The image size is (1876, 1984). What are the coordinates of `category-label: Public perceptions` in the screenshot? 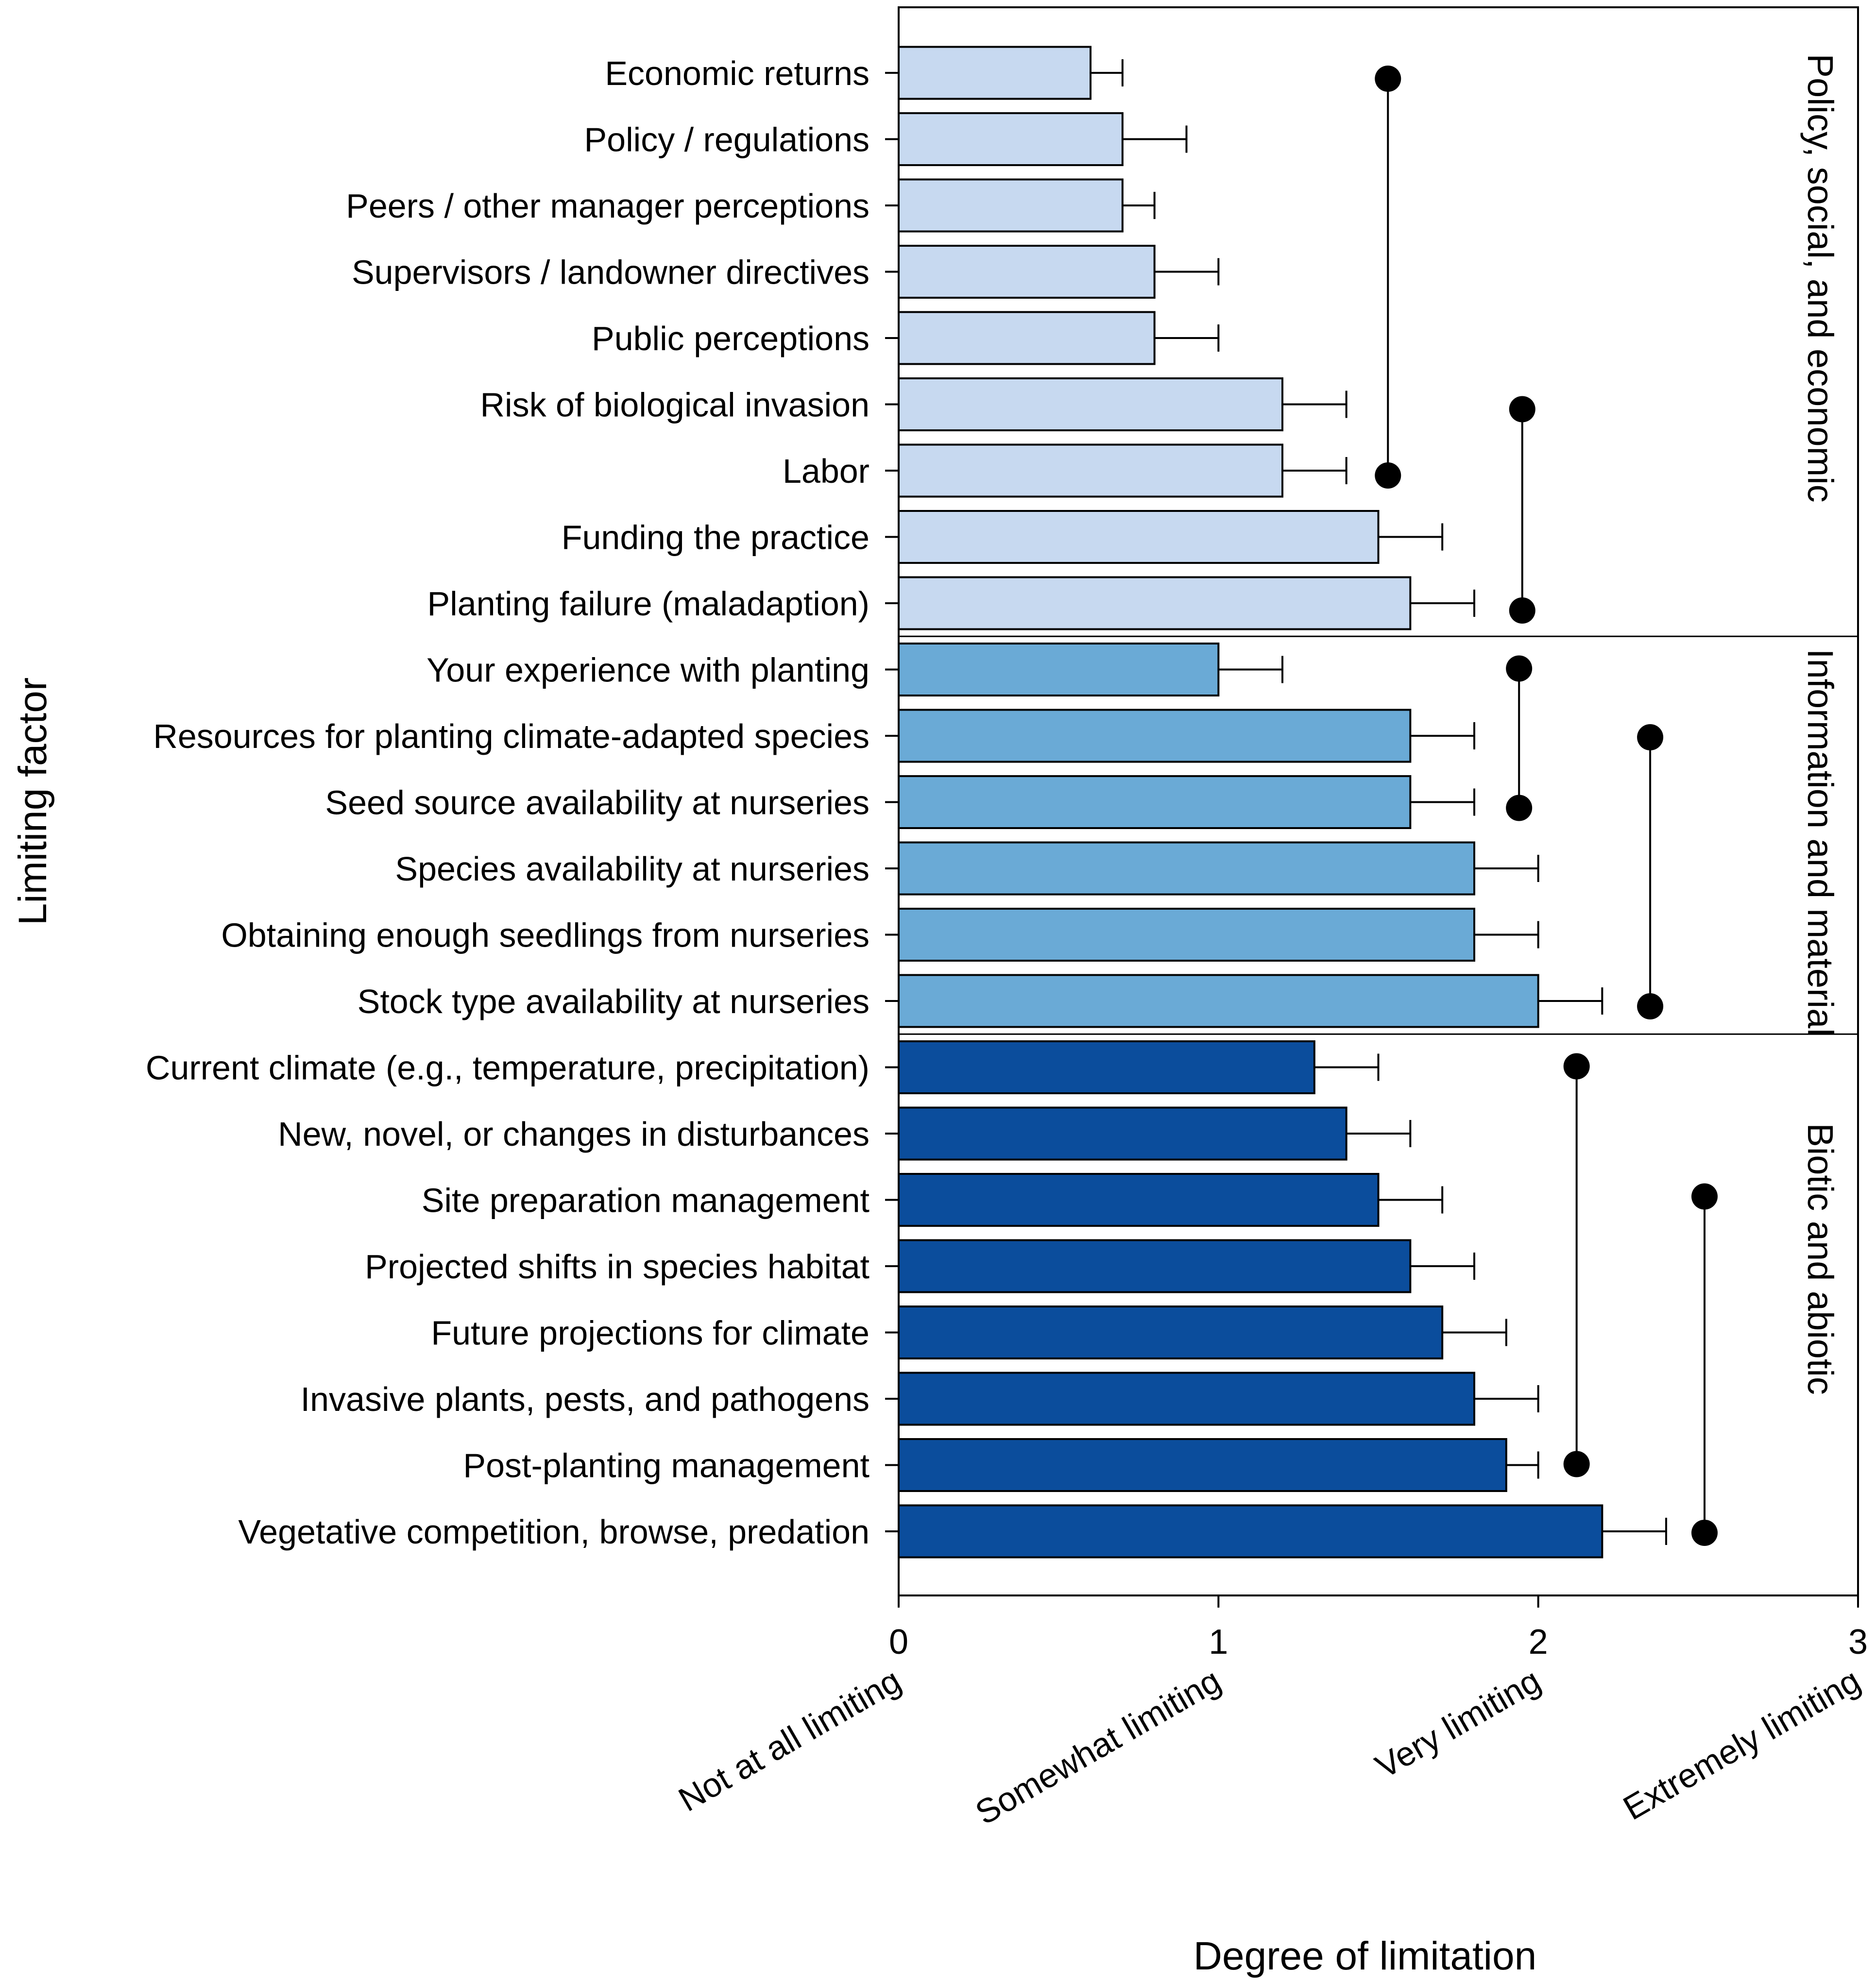 It's located at (731, 339).